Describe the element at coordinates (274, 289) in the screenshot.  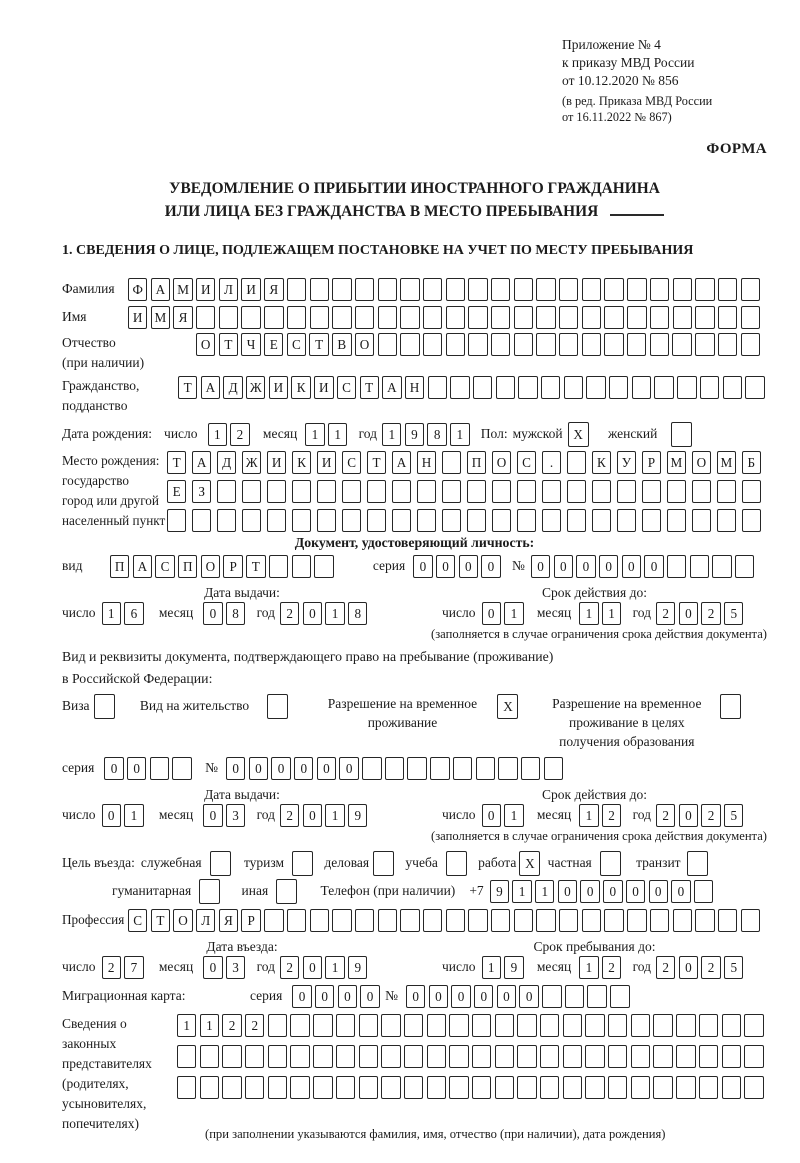
I see `char-box: Я` at that location.